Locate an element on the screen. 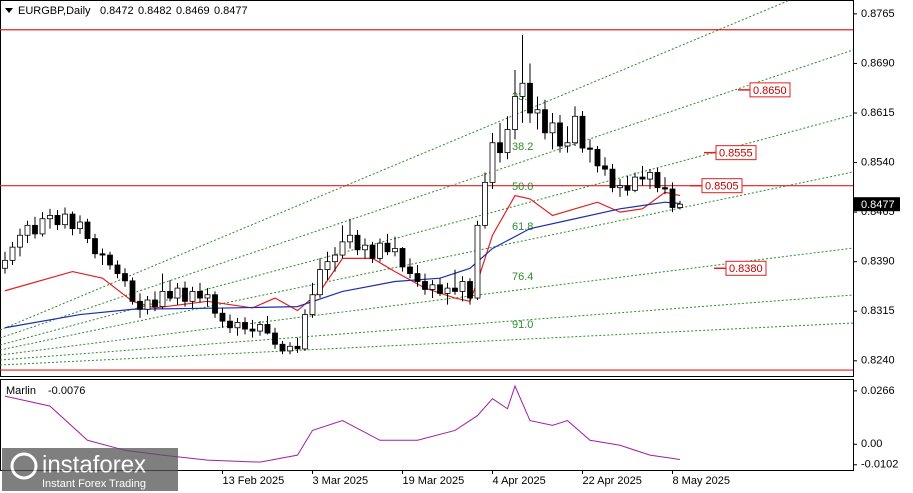 This screenshot has width=913, height=493. x-tick-label: 8 May 2025 is located at coordinates (701, 481).